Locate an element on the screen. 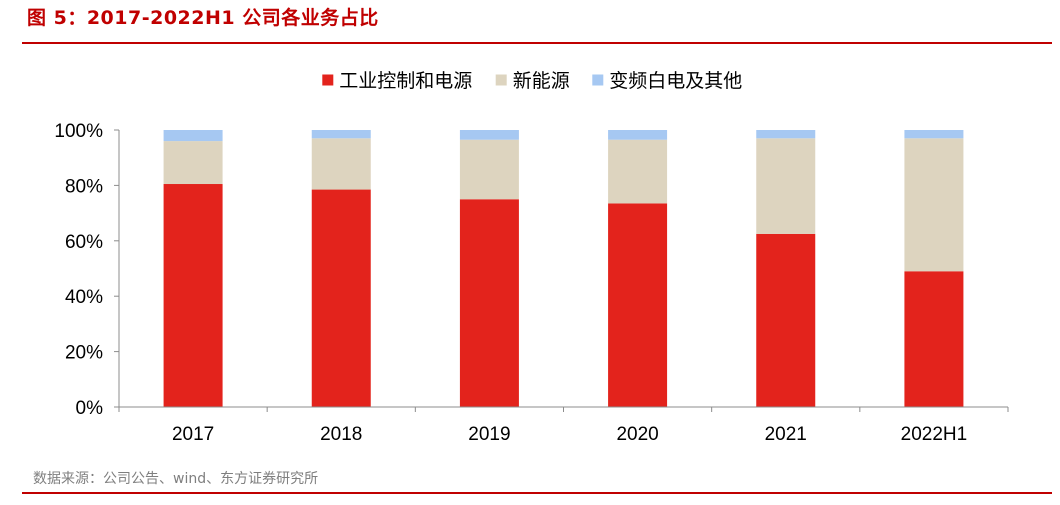 This screenshot has width=1060, height=505. y-tick-label: 60% is located at coordinates (84, 242).